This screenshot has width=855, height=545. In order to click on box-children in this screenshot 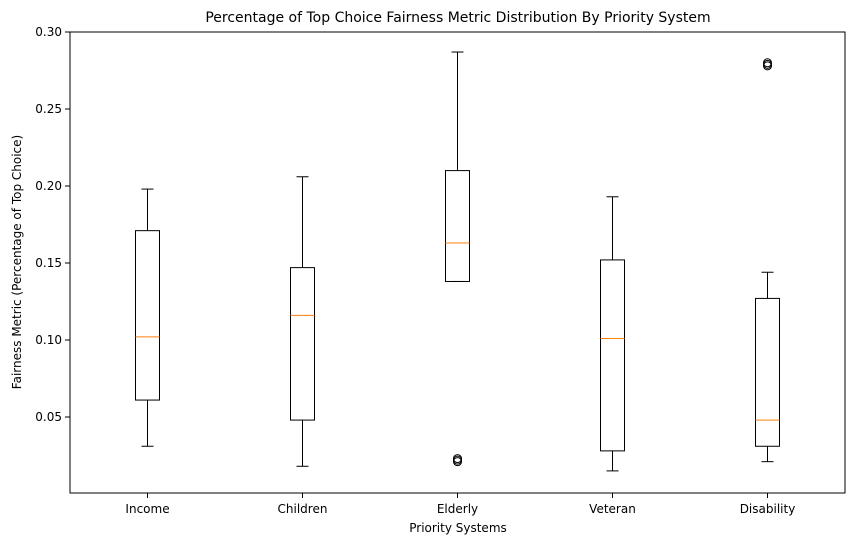, I will do `click(302, 321)`.